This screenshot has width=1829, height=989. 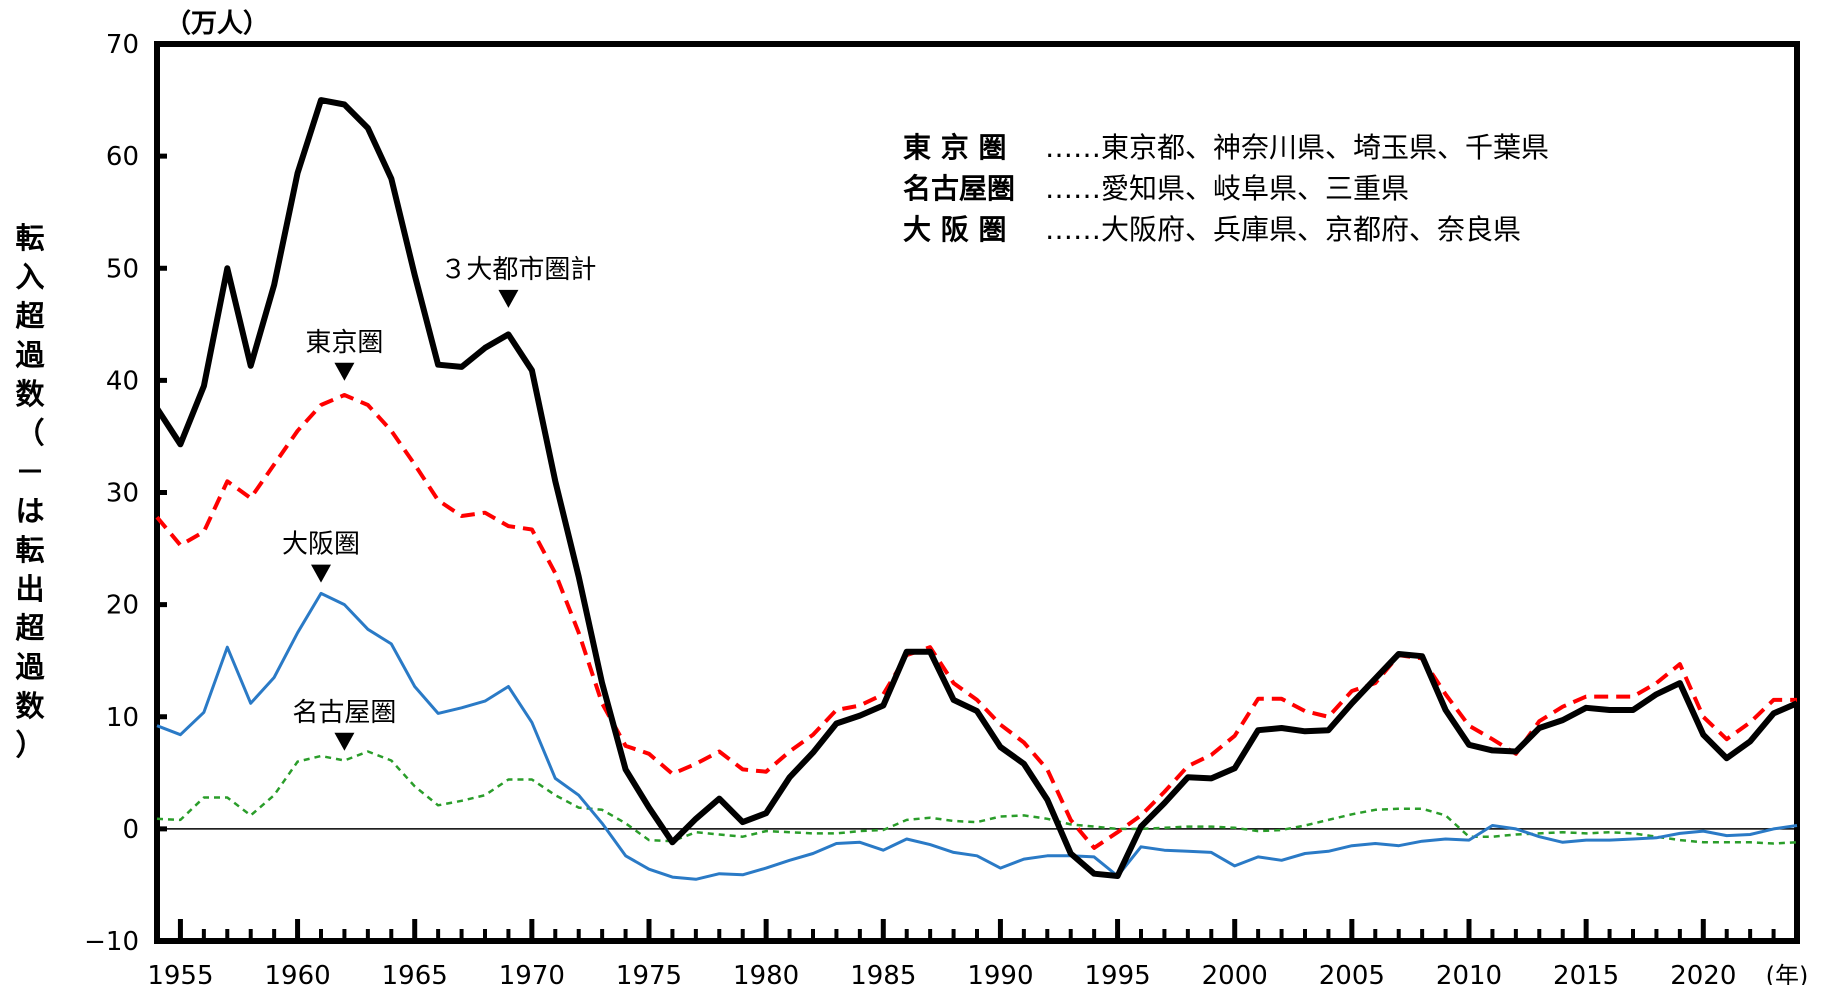 I want to click on y-axis-label-char: （, so click(x=29, y=433).